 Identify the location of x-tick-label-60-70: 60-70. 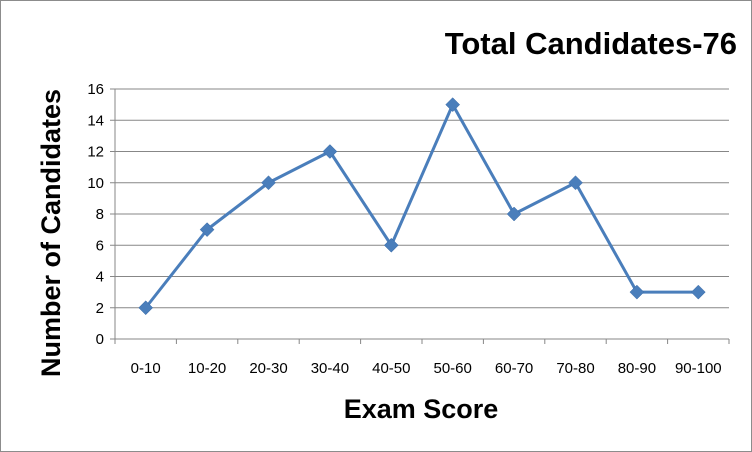
(514, 368).